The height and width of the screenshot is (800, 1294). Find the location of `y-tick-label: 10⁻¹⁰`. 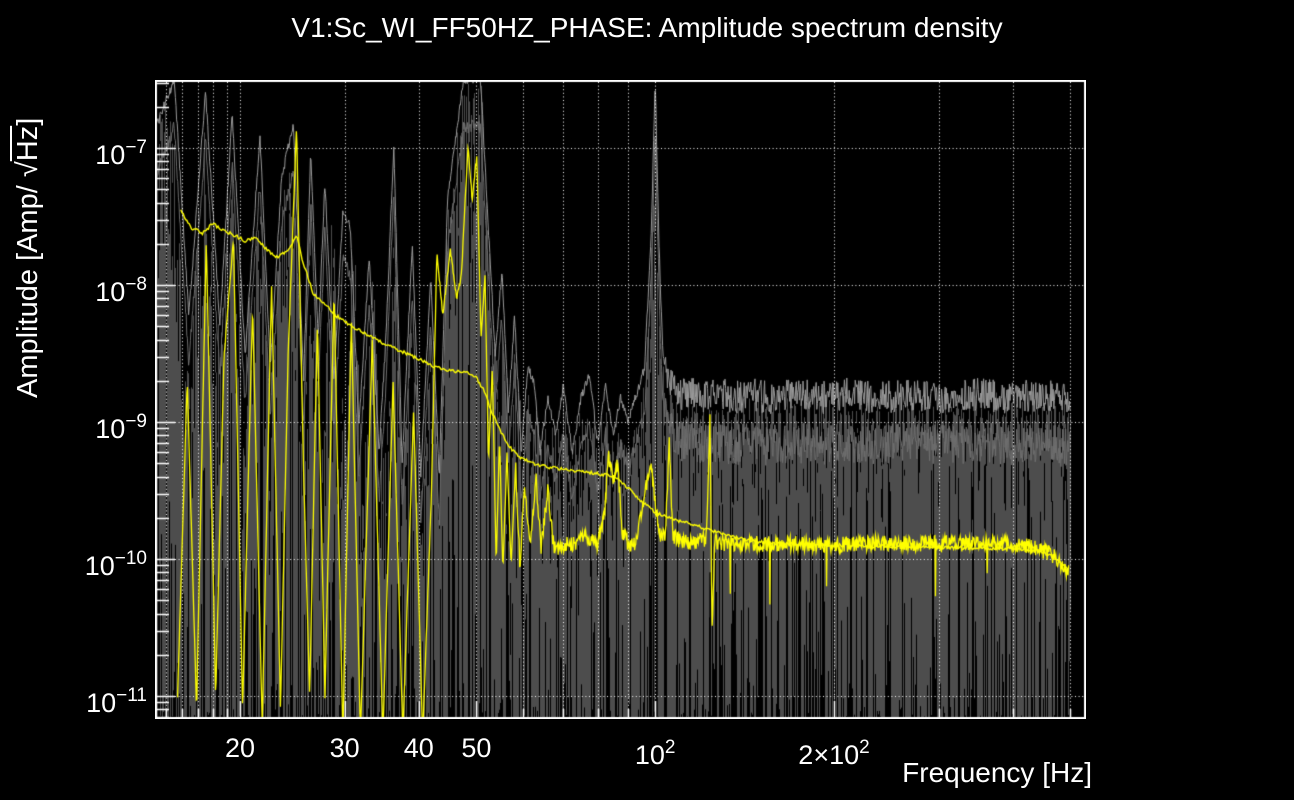

y-tick-label: 10⁻¹⁰ is located at coordinates (115, 564).